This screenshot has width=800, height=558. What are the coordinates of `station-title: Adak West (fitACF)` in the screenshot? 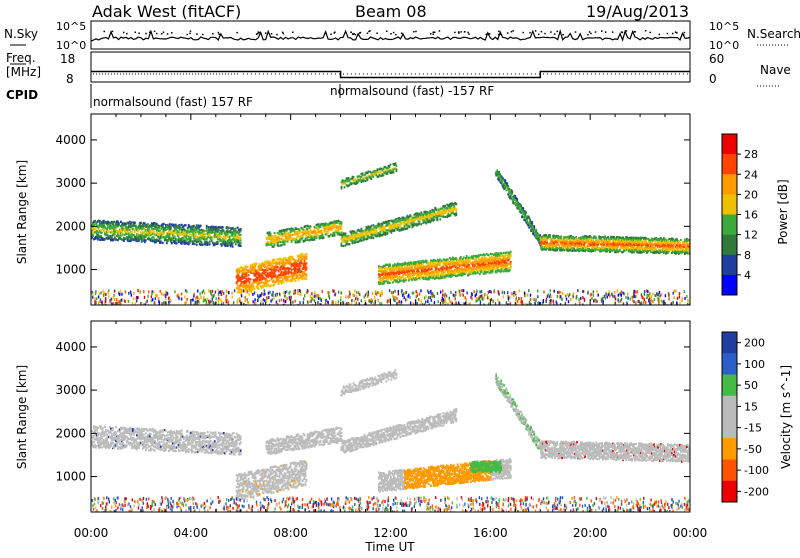 It's located at (166, 11).